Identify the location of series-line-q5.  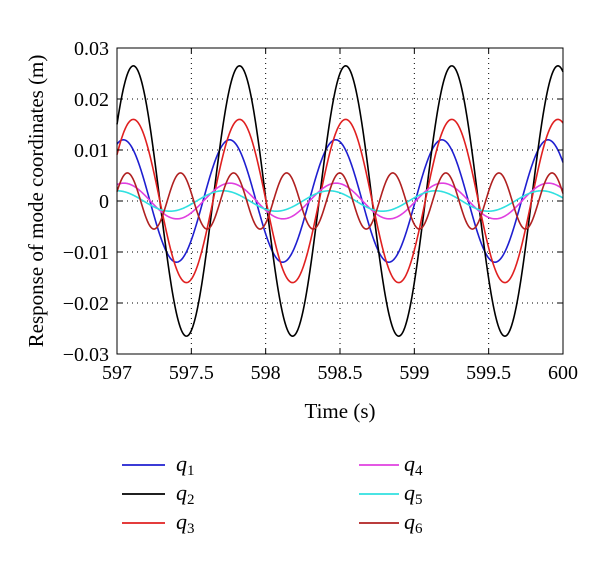
(340, 201).